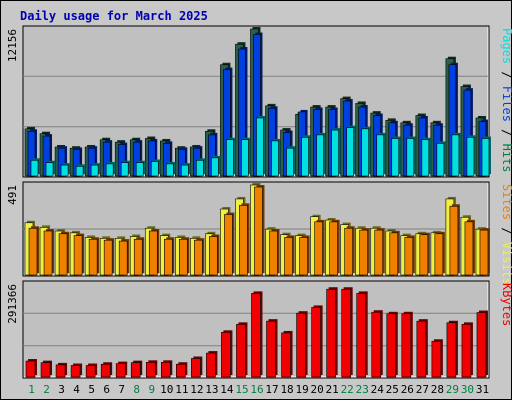  What do you see at coordinates (256, 389) in the screenshot?
I see `x-tick-day-16: 16` at bounding box center [256, 389].